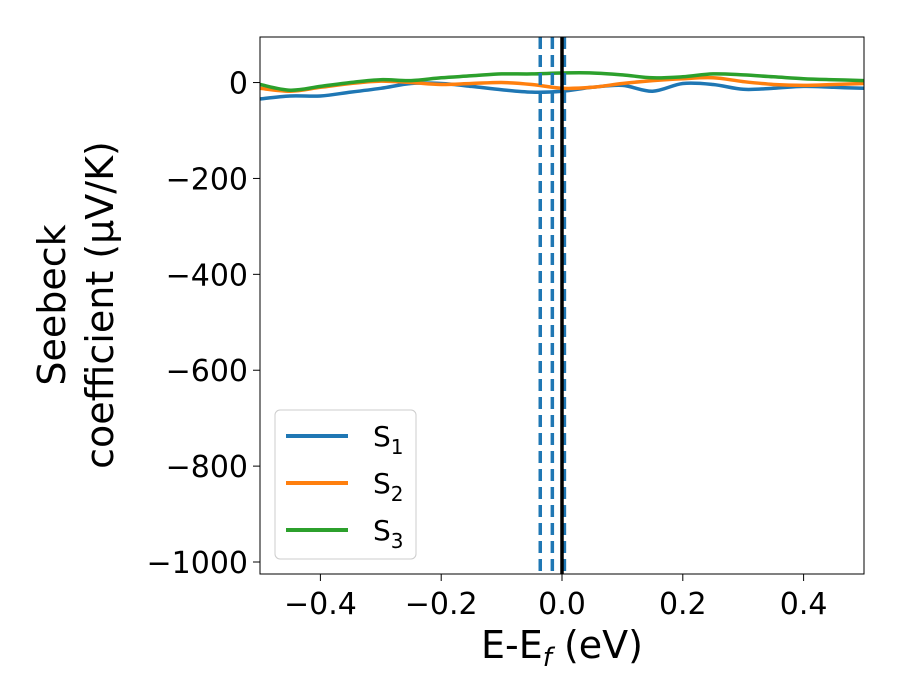  I want to click on x-axis-label: E-Ef (eV), so click(562, 648).